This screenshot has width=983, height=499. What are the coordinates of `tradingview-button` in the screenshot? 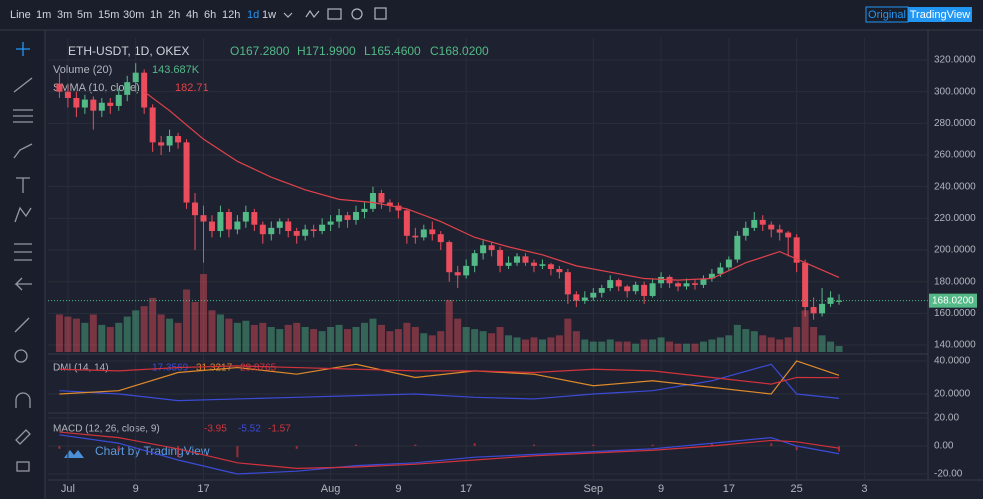 It's located at (940, 14).